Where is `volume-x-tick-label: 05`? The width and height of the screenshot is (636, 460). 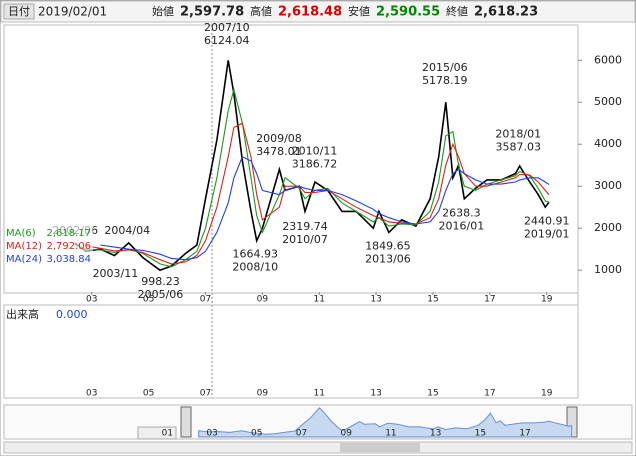
volume-x-tick-label: 05 is located at coordinates (148, 394).